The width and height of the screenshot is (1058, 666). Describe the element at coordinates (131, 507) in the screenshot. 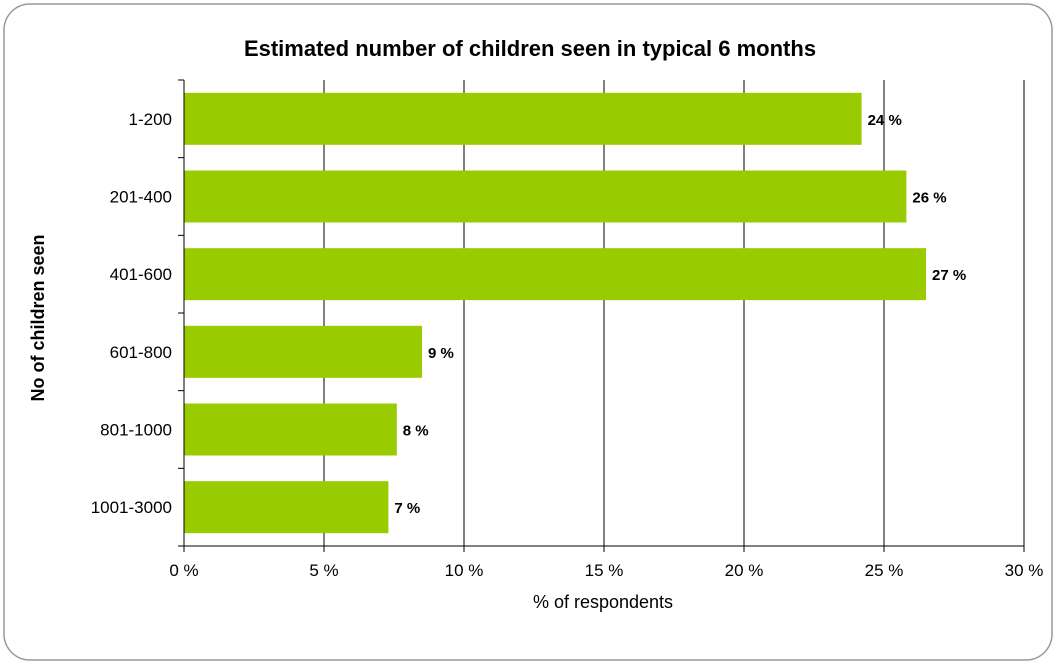

I see `y-category-label: 1001-3000` at that location.